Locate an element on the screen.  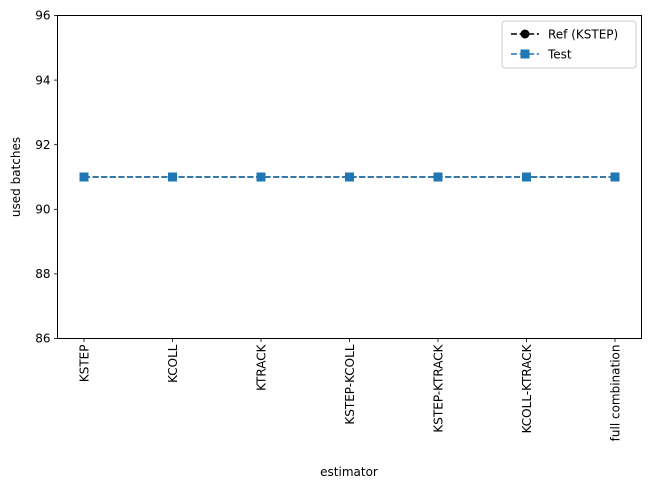
x-tick-label: KSTEP is located at coordinates (84, 364).